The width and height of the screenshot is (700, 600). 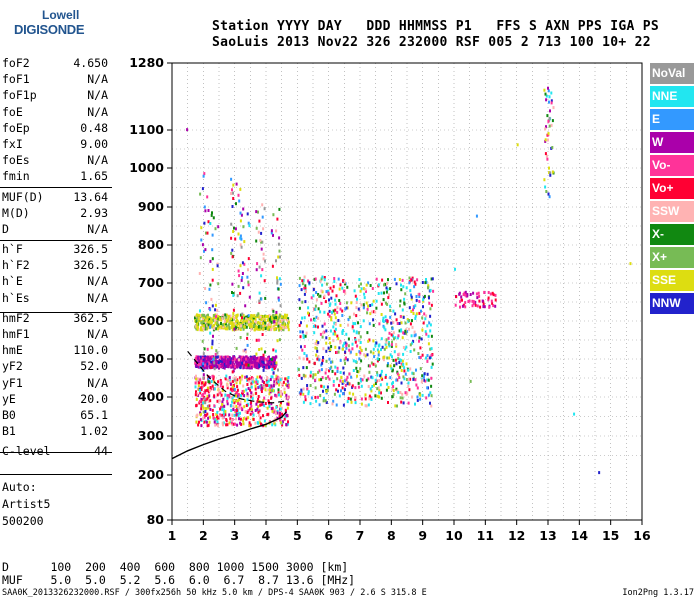 What do you see at coordinates (94, 431) in the screenshot?
I see `param-value: 1.02` at bounding box center [94, 431].